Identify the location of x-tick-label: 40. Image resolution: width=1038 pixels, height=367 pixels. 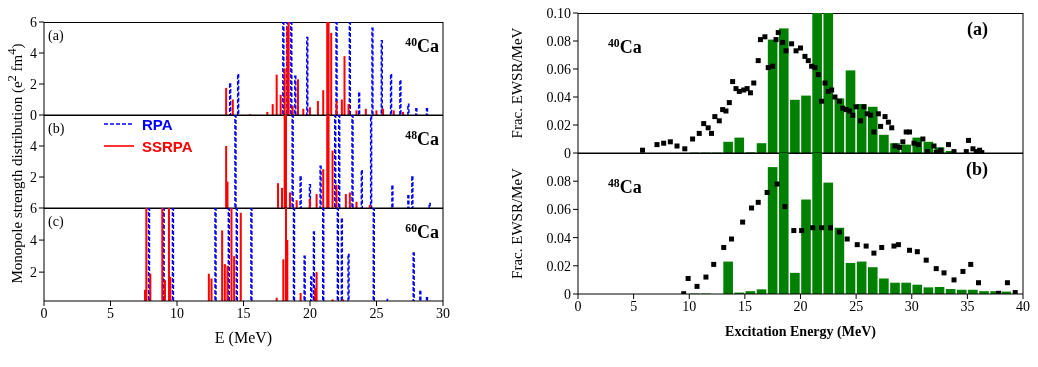
(1023, 306).